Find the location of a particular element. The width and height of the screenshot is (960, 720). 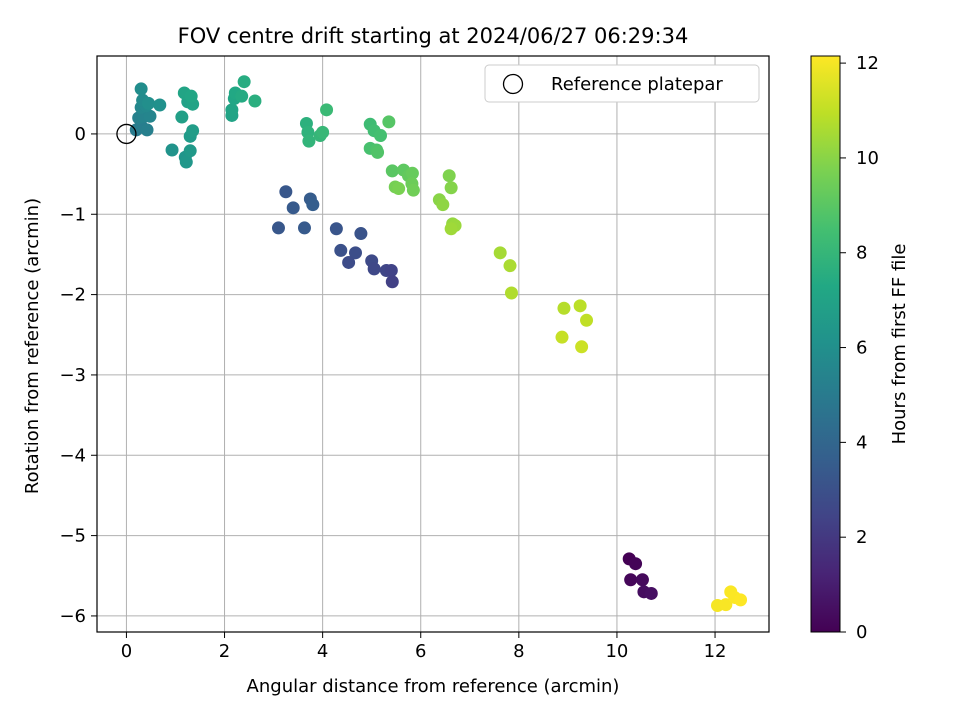

legend-marker-reference is located at coordinates (513, 84).